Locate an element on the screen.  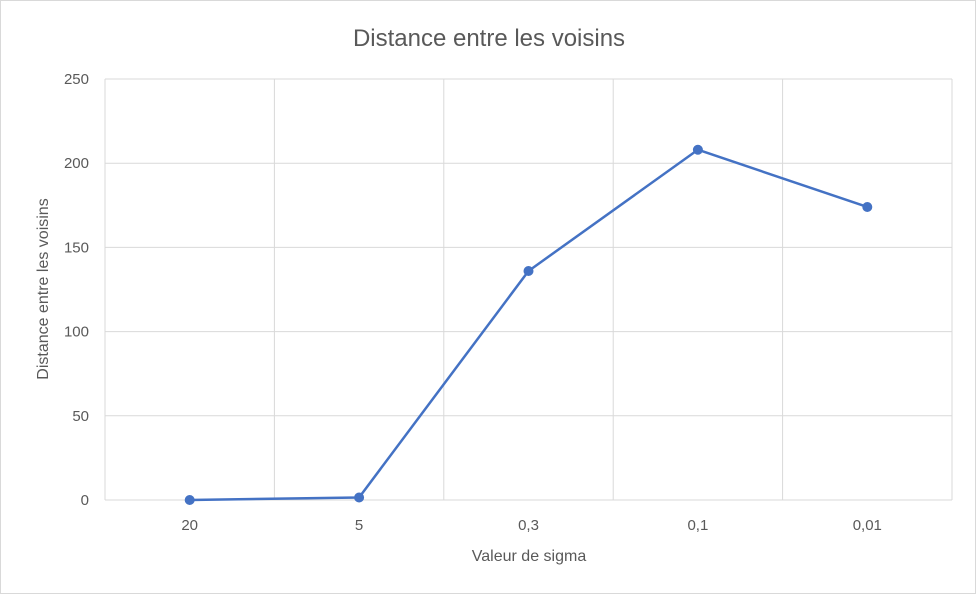
y-tick-labels: 0 50 100 150 200 250 is located at coordinates (76, 290).